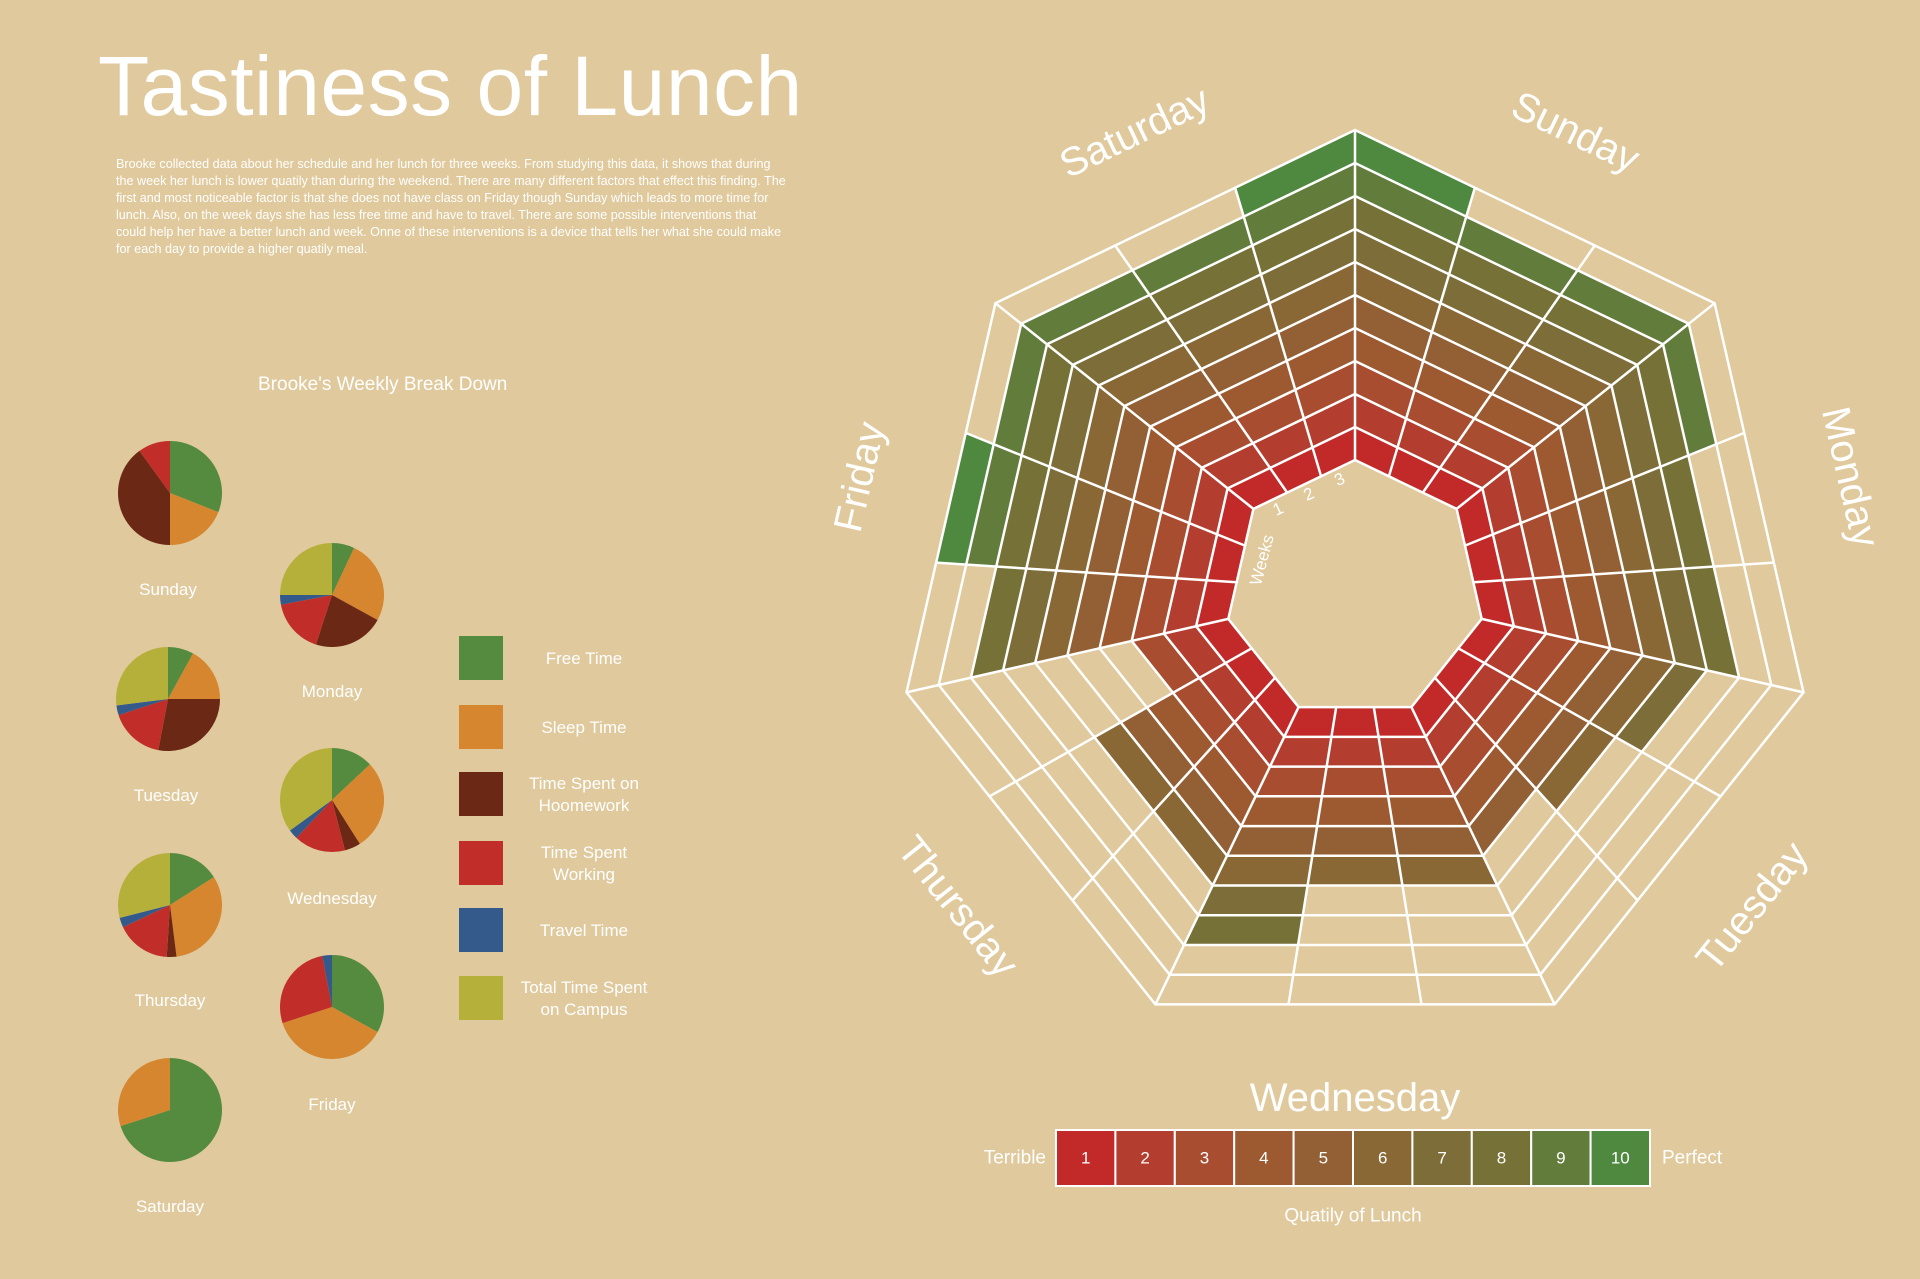 The height and width of the screenshot is (1279, 1920). What do you see at coordinates (1850, 477) in the screenshot?
I see `radar-label-monday: Monday` at bounding box center [1850, 477].